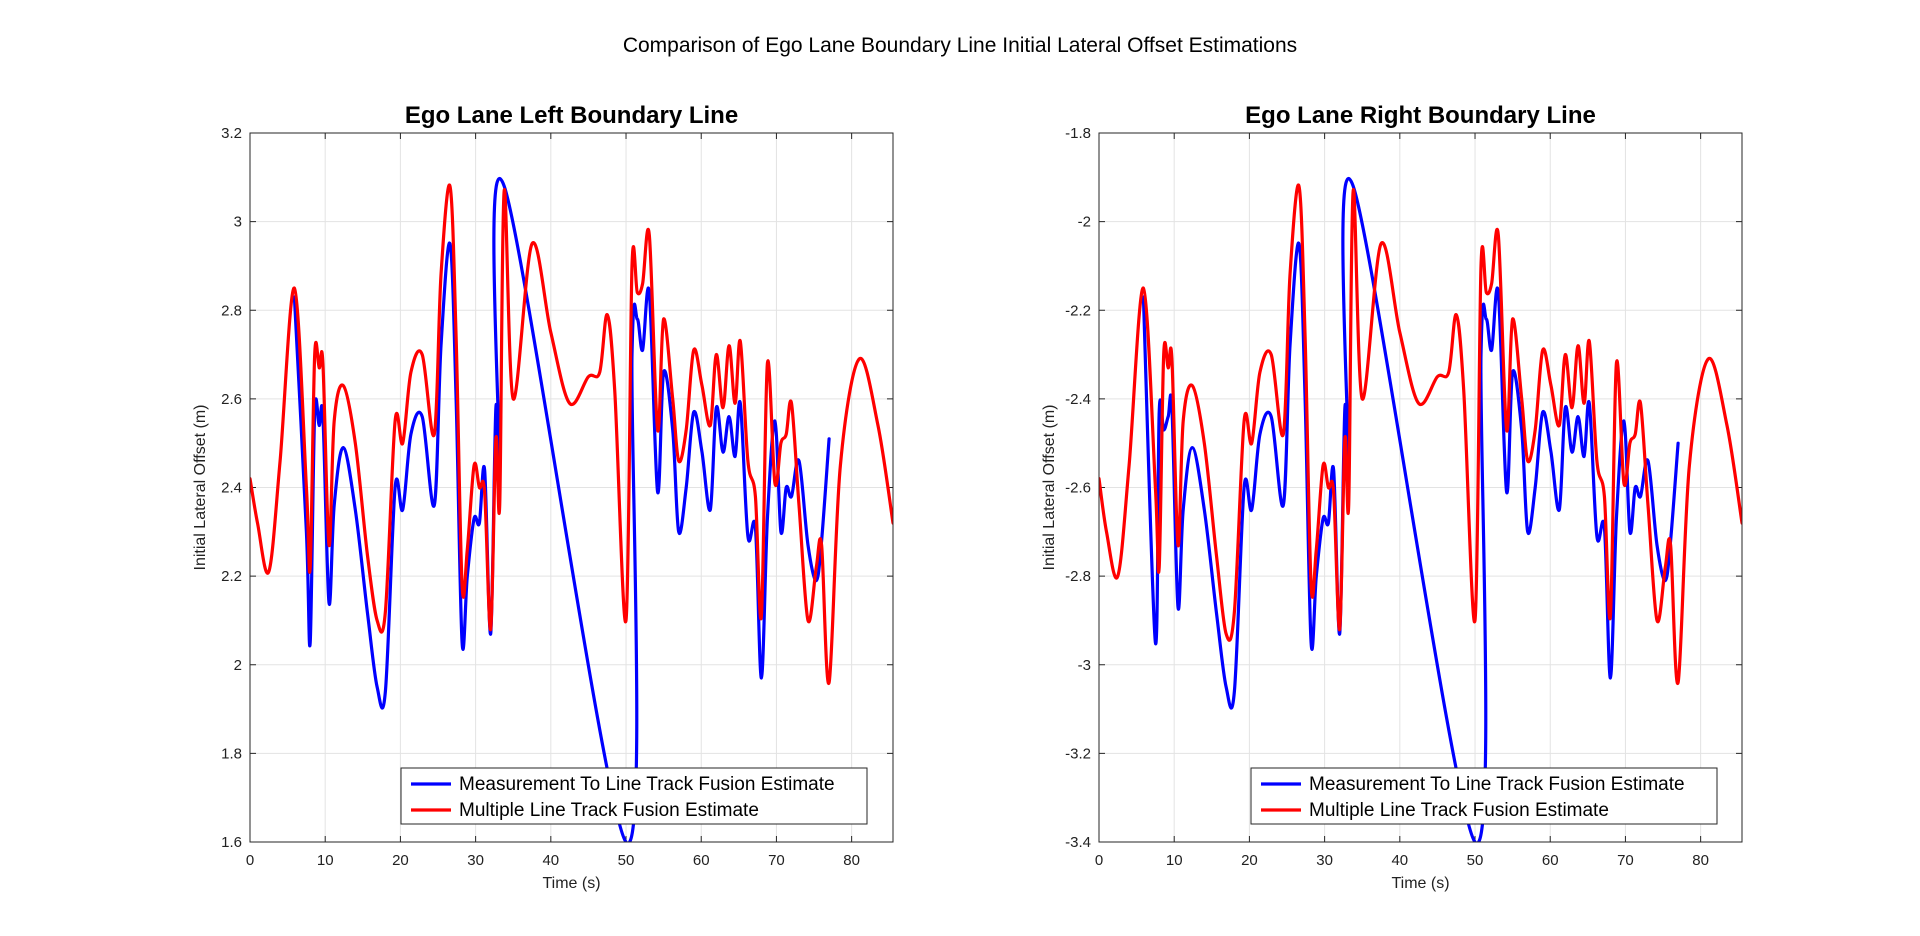 The height and width of the screenshot is (936, 1920). What do you see at coordinates (231, 842) in the screenshot?
I see `y-tick-label: 1.6` at bounding box center [231, 842].